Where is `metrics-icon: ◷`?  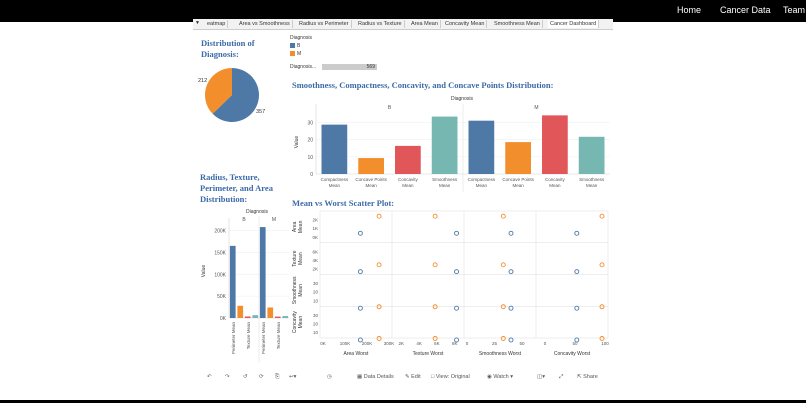 metrics-icon: ◷ is located at coordinates (329, 377).